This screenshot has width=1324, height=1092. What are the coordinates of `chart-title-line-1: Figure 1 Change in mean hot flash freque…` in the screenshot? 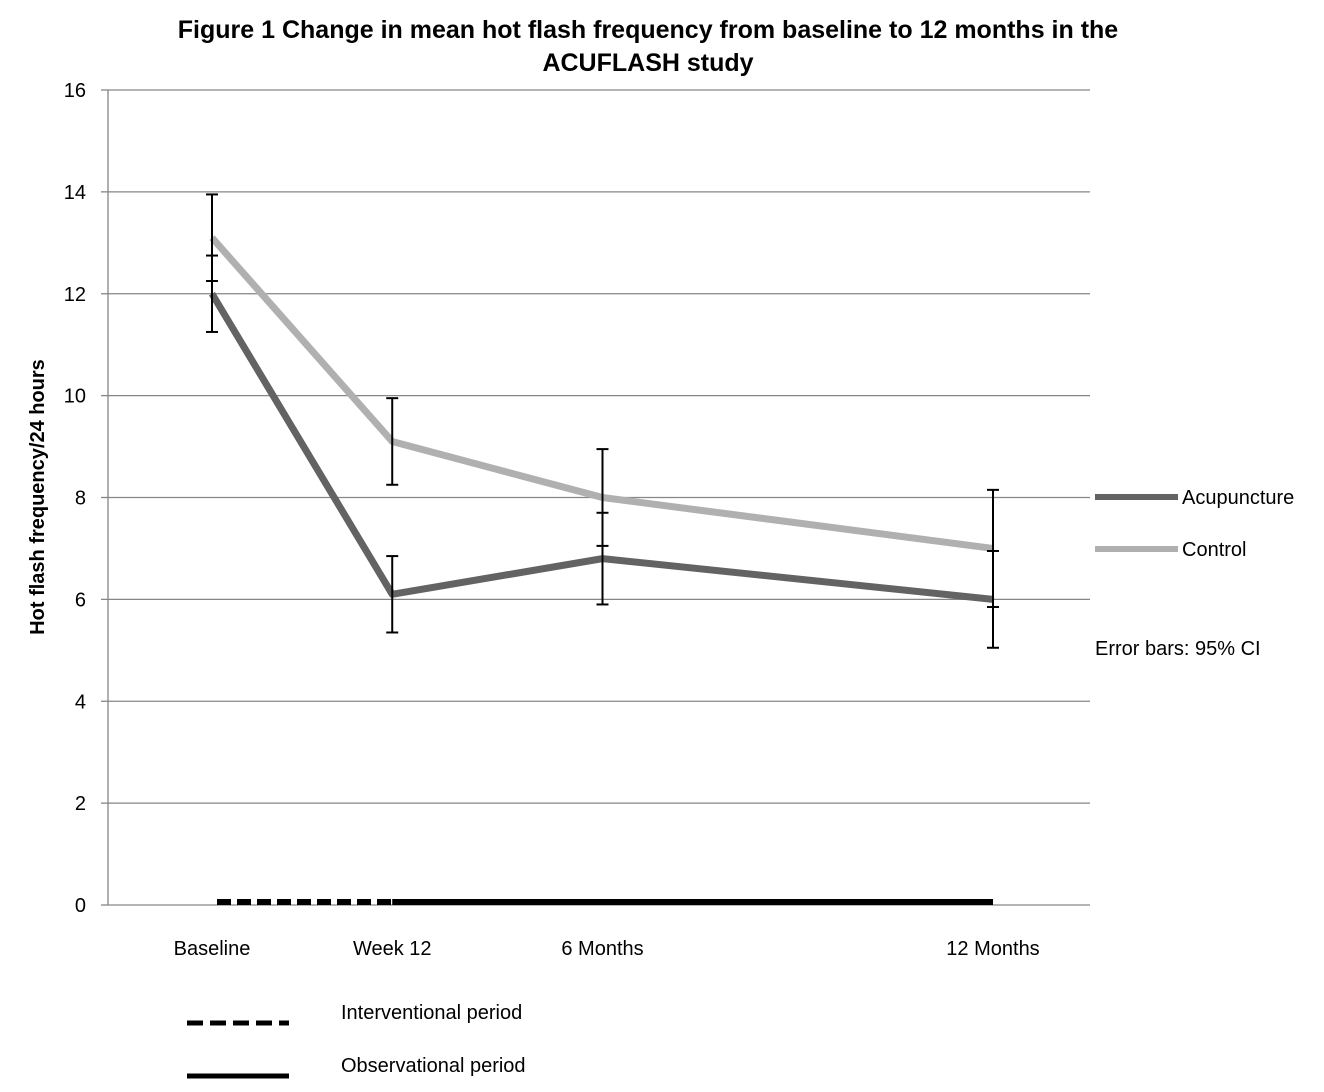 It's located at (648, 30).